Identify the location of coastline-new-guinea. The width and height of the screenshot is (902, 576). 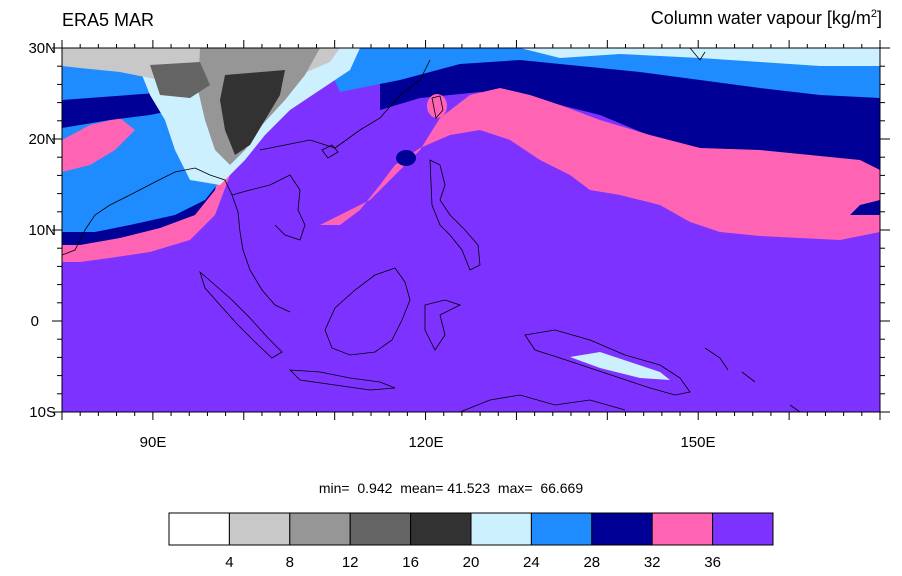
(607, 362).